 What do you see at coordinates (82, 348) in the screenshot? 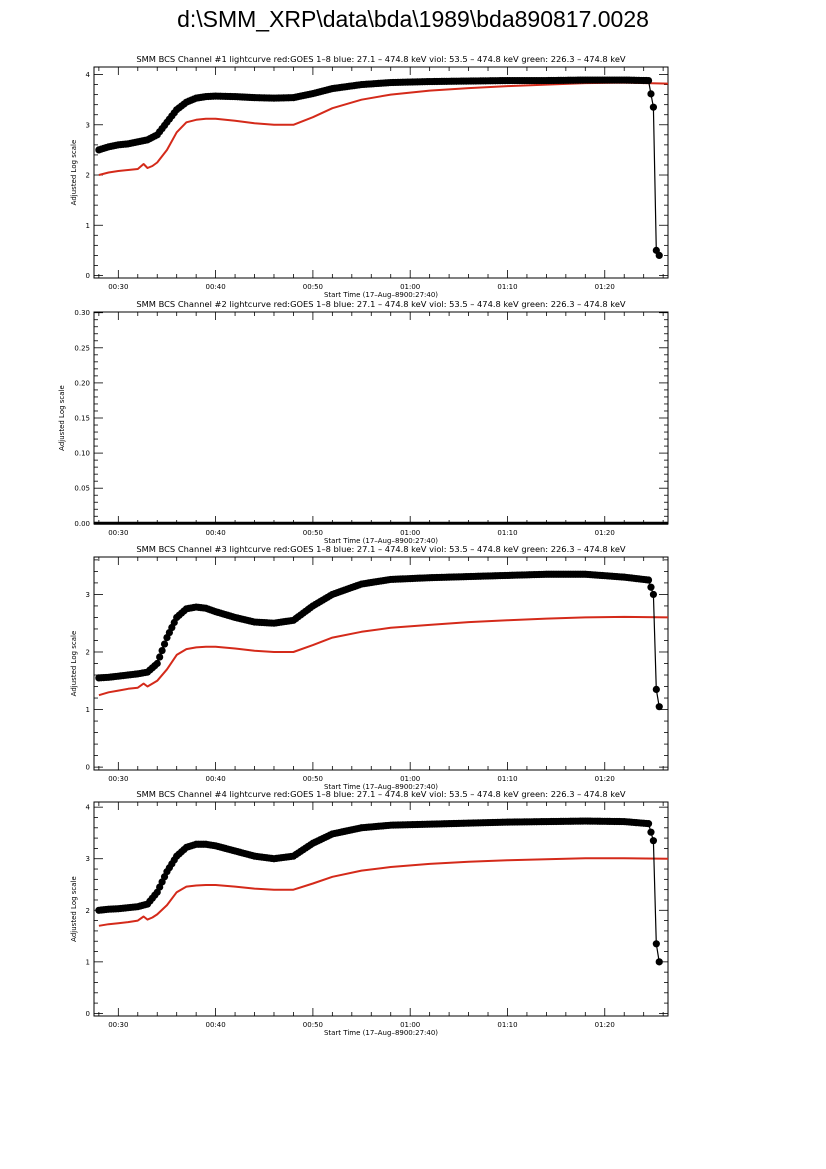
I see `y-tick-label: 0.25` at bounding box center [82, 348].